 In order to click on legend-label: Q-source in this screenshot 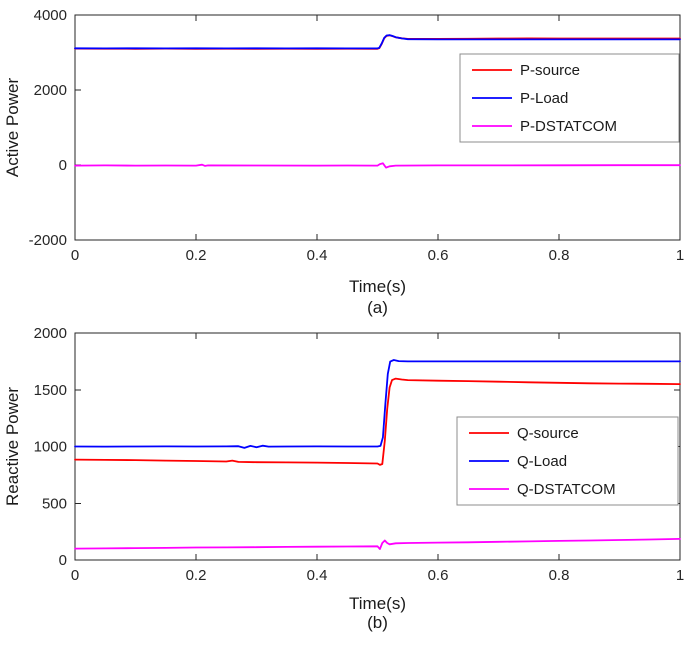, I will do `click(548, 433)`.